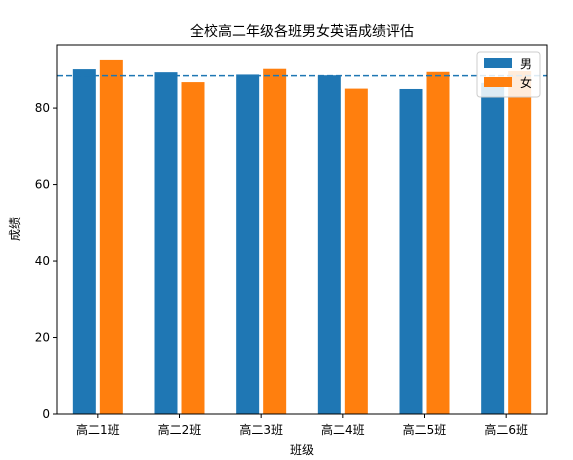  What do you see at coordinates (526, 82) in the screenshot?
I see `legend-label-girls: 女` at bounding box center [526, 82].